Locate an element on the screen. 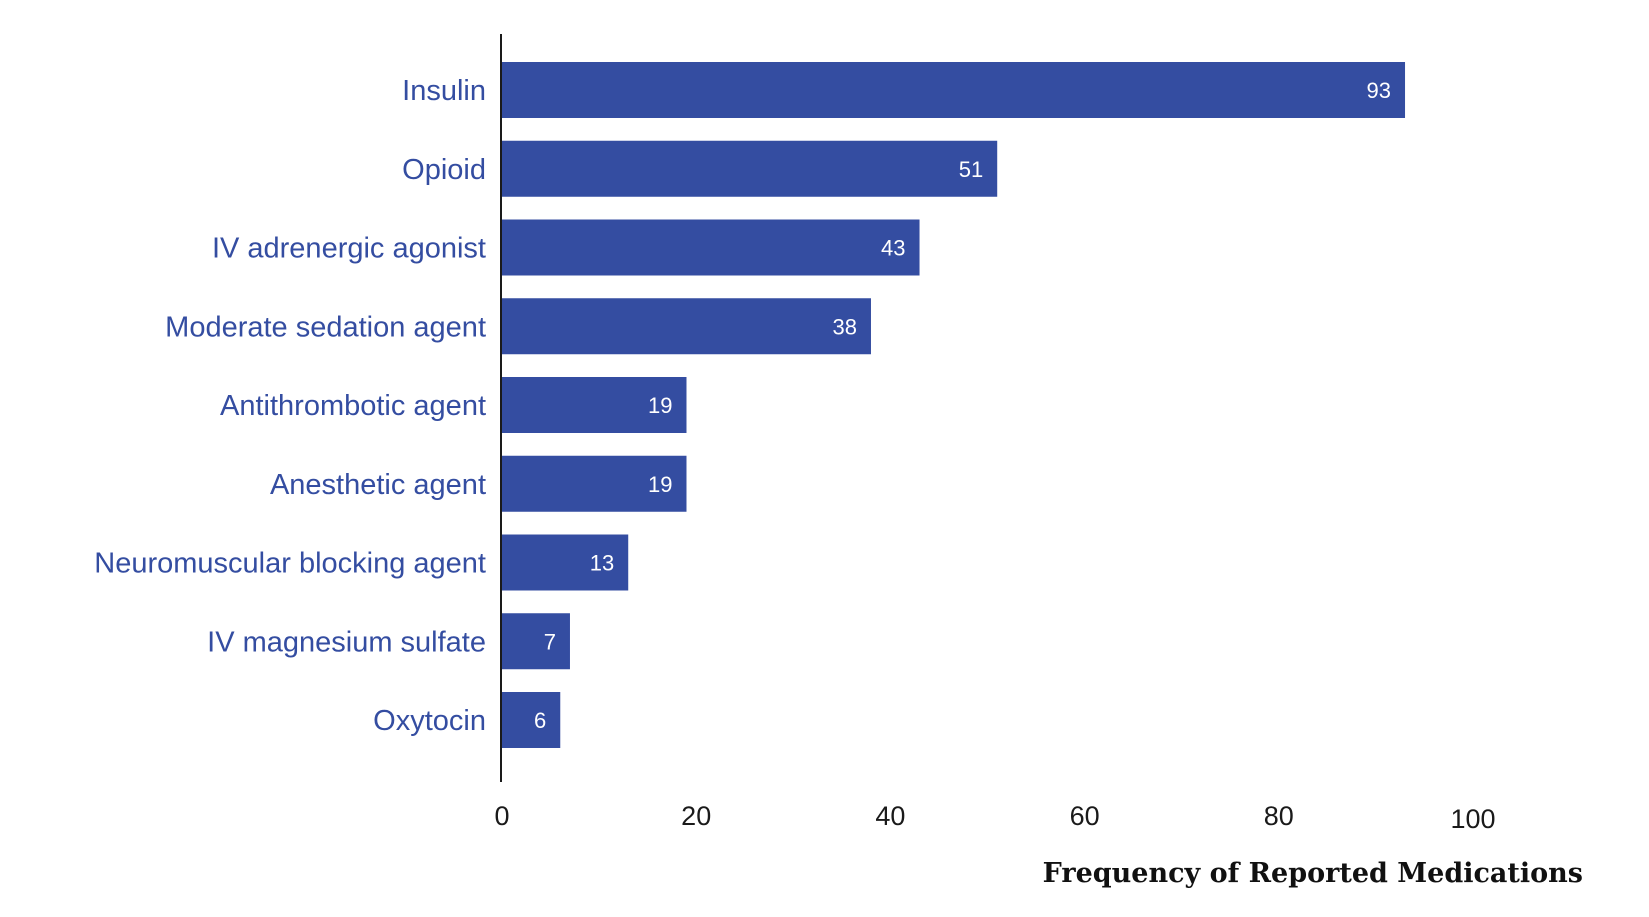 This screenshot has height=917, width=1649. value-label-anesthetic-agent: 19 is located at coordinates (660, 484).